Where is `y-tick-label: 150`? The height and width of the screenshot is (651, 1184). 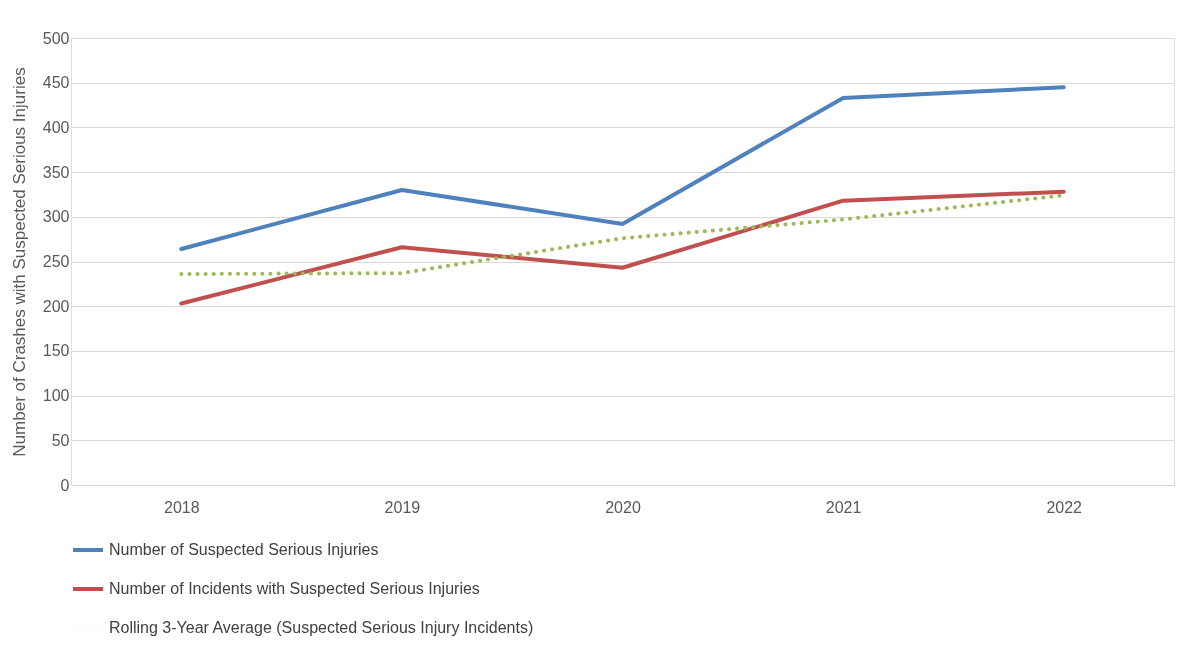 y-tick-label: 150 is located at coordinates (56, 351).